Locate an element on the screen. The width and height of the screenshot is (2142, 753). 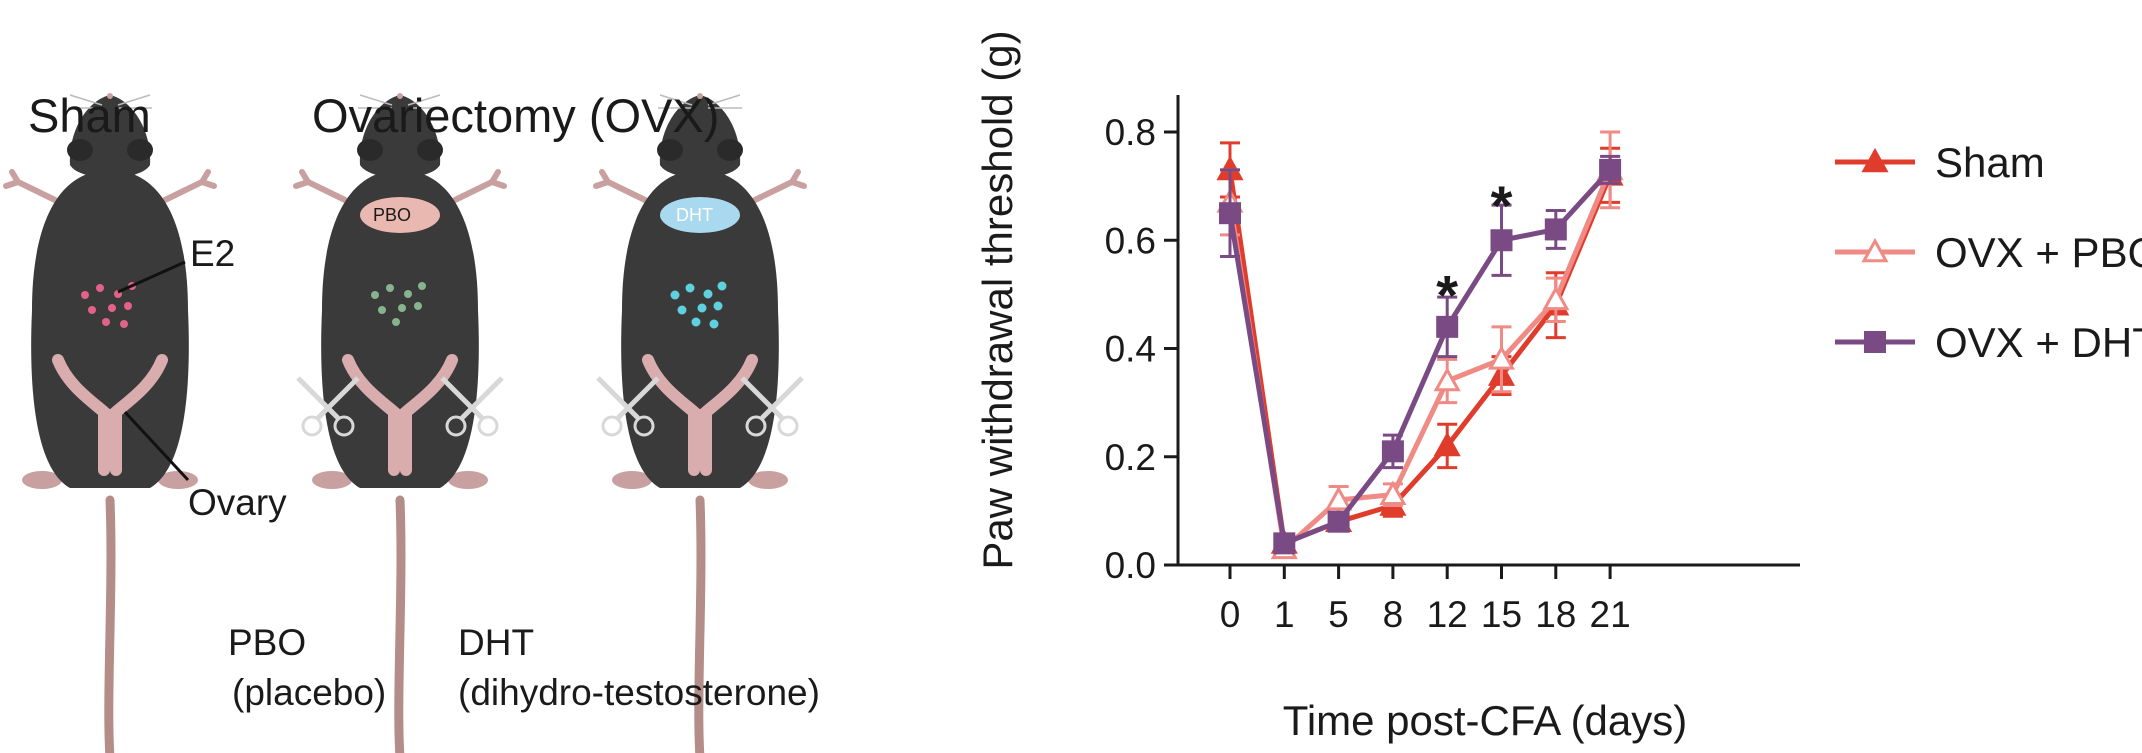
e2-pointer is located at coordinates (151, 277).